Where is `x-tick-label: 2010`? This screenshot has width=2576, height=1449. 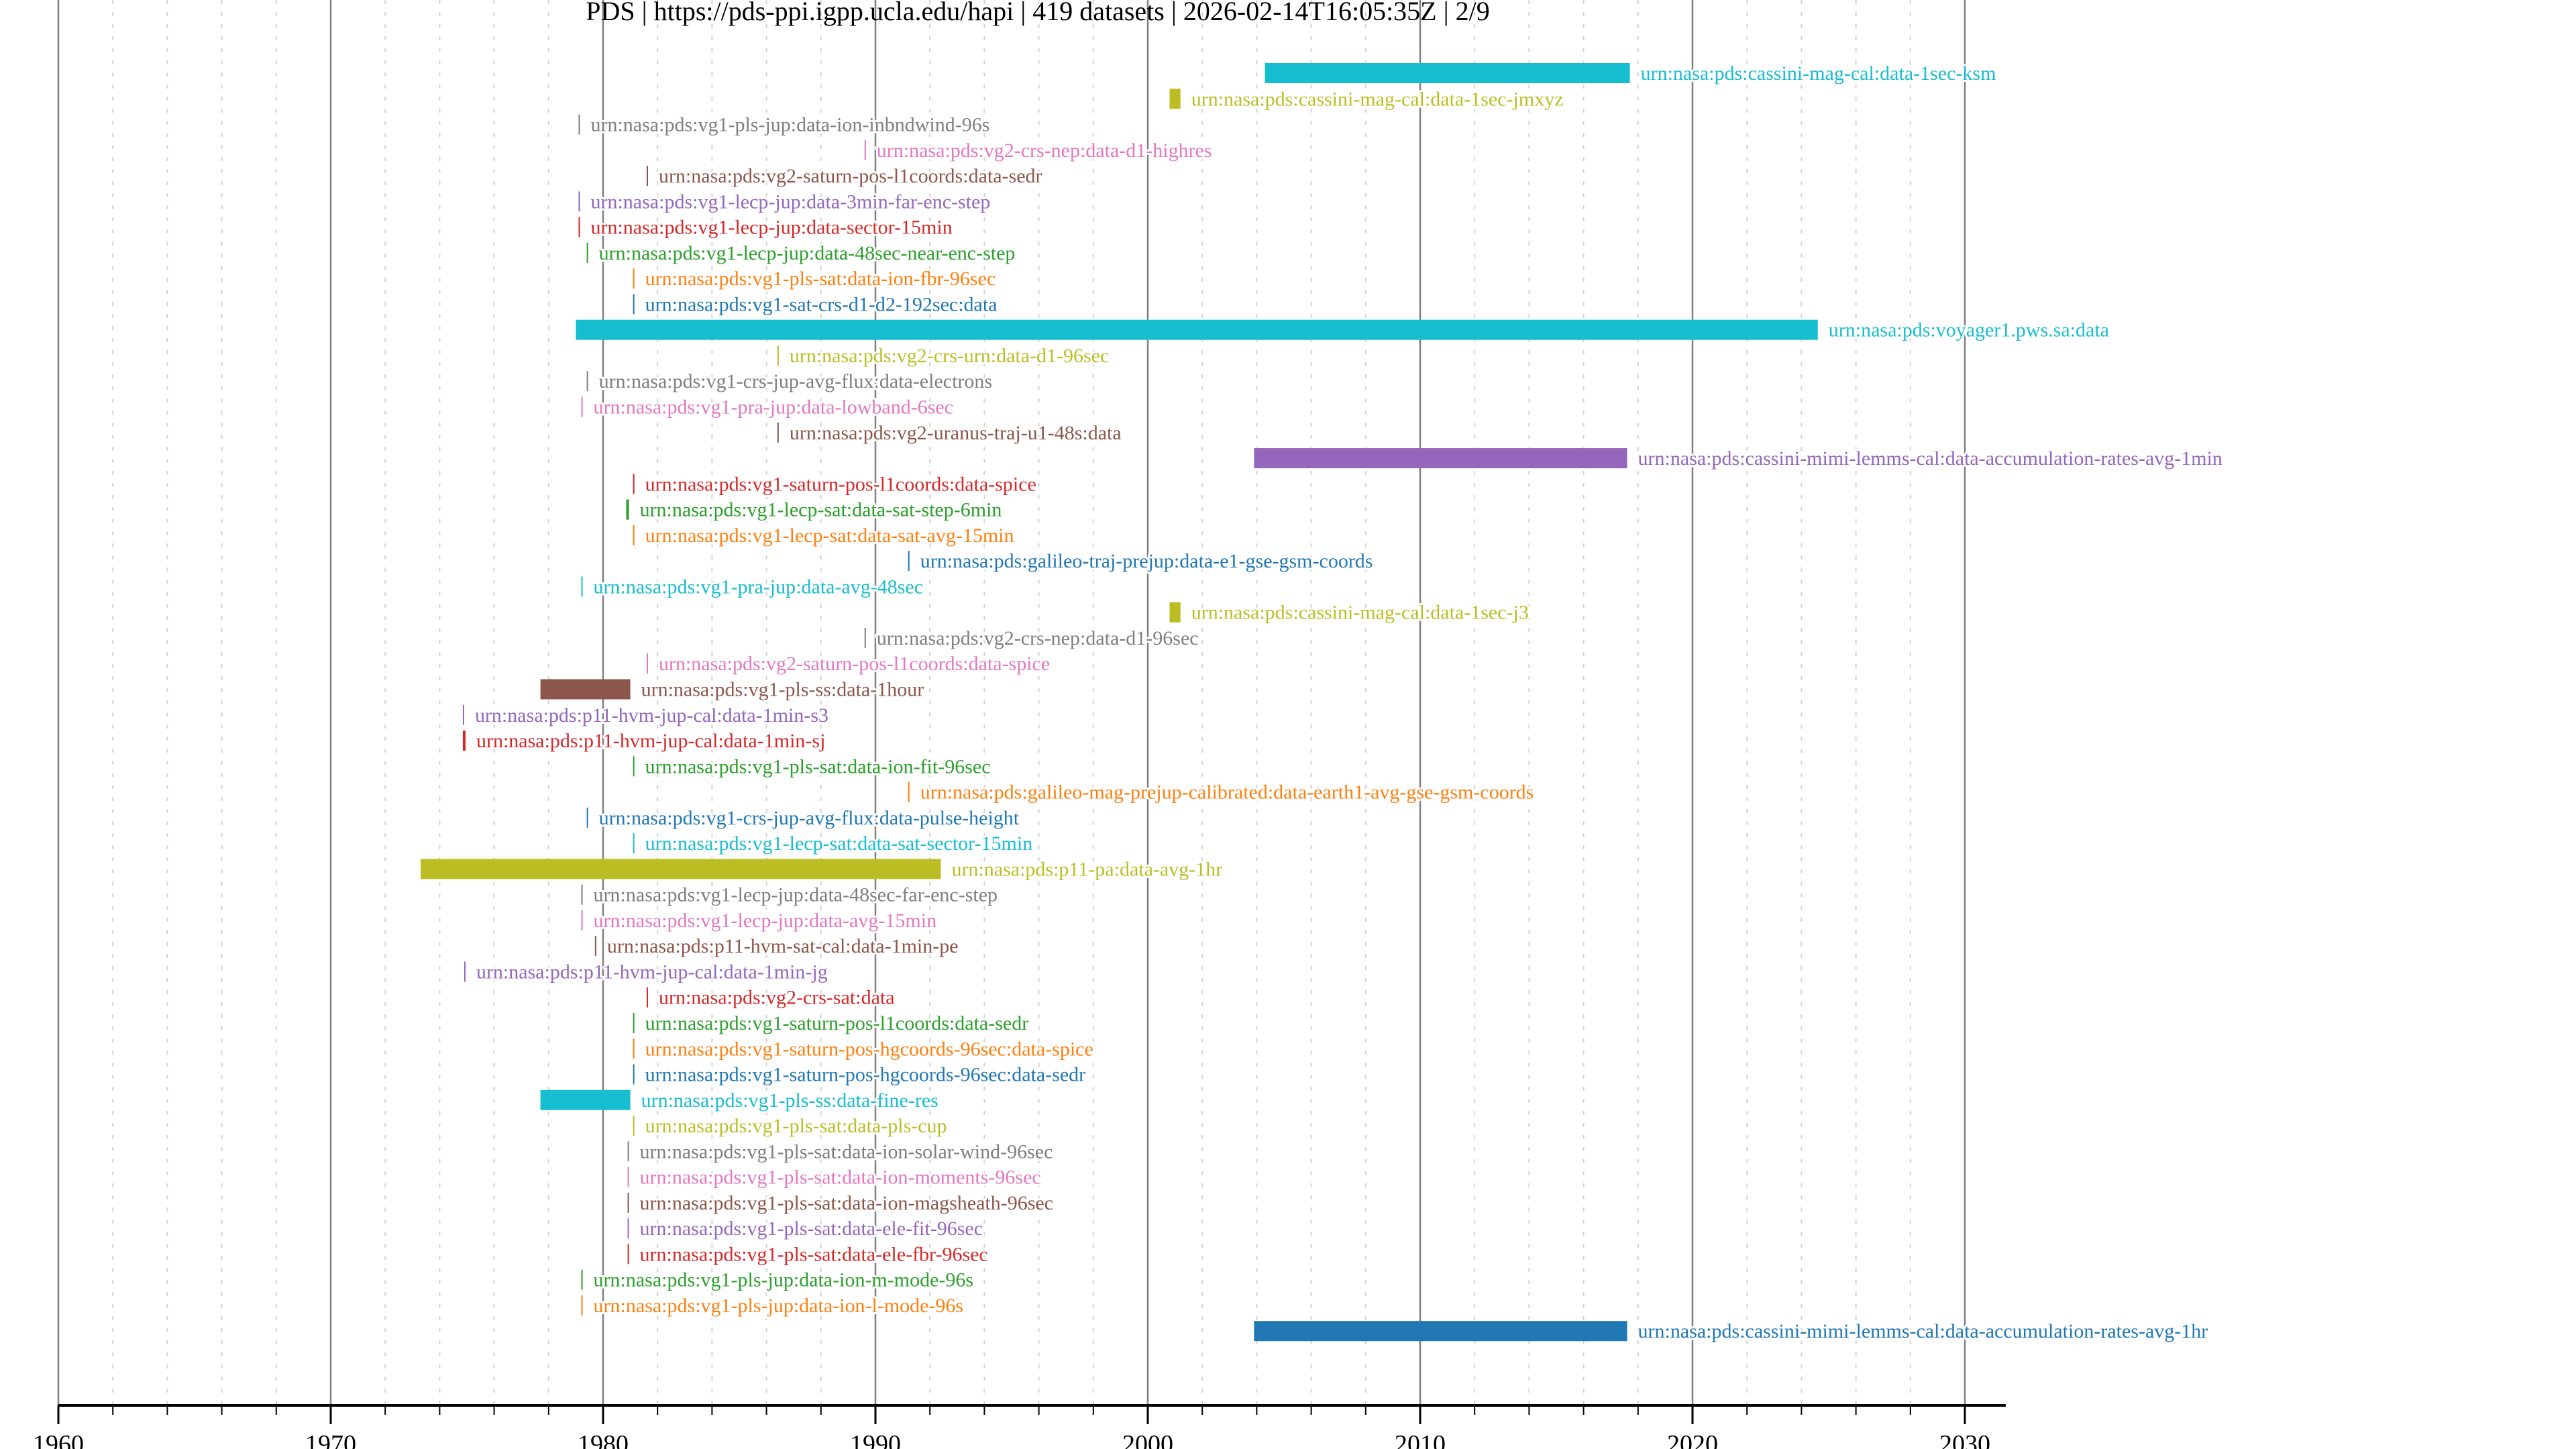
x-tick-label: 2010 is located at coordinates (1420, 1439).